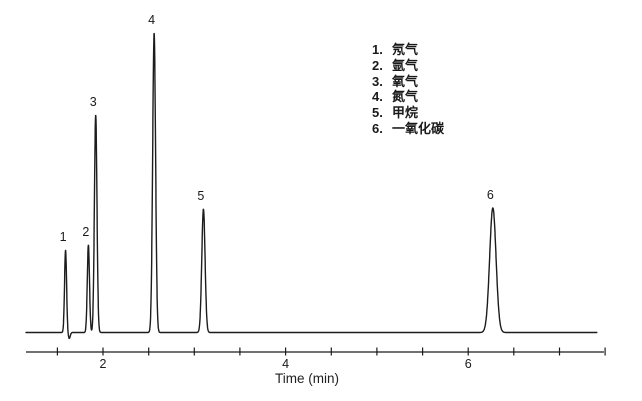 The image size is (642, 401). Describe the element at coordinates (151, 20) in the screenshot. I see `peak-number-label: 4` at that location.